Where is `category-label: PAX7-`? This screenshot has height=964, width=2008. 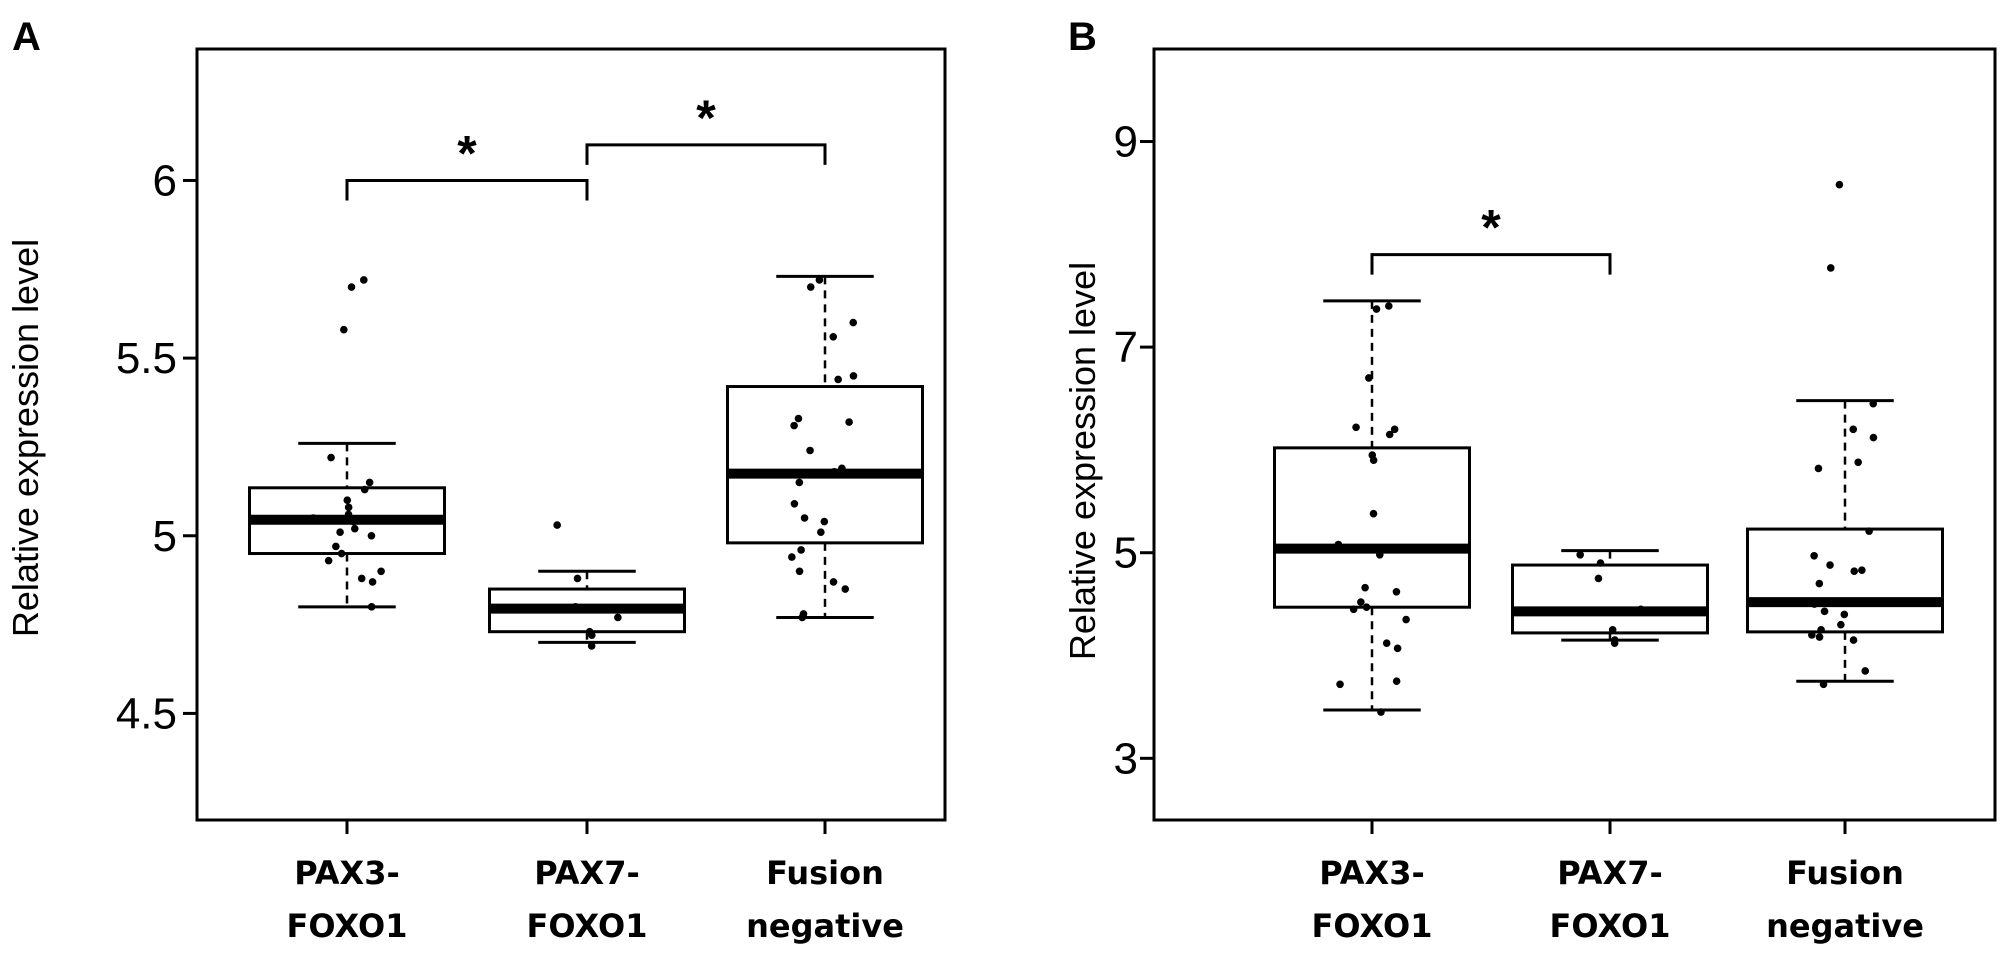 category-label: PAX7- is located at coordinates (1610, 873).